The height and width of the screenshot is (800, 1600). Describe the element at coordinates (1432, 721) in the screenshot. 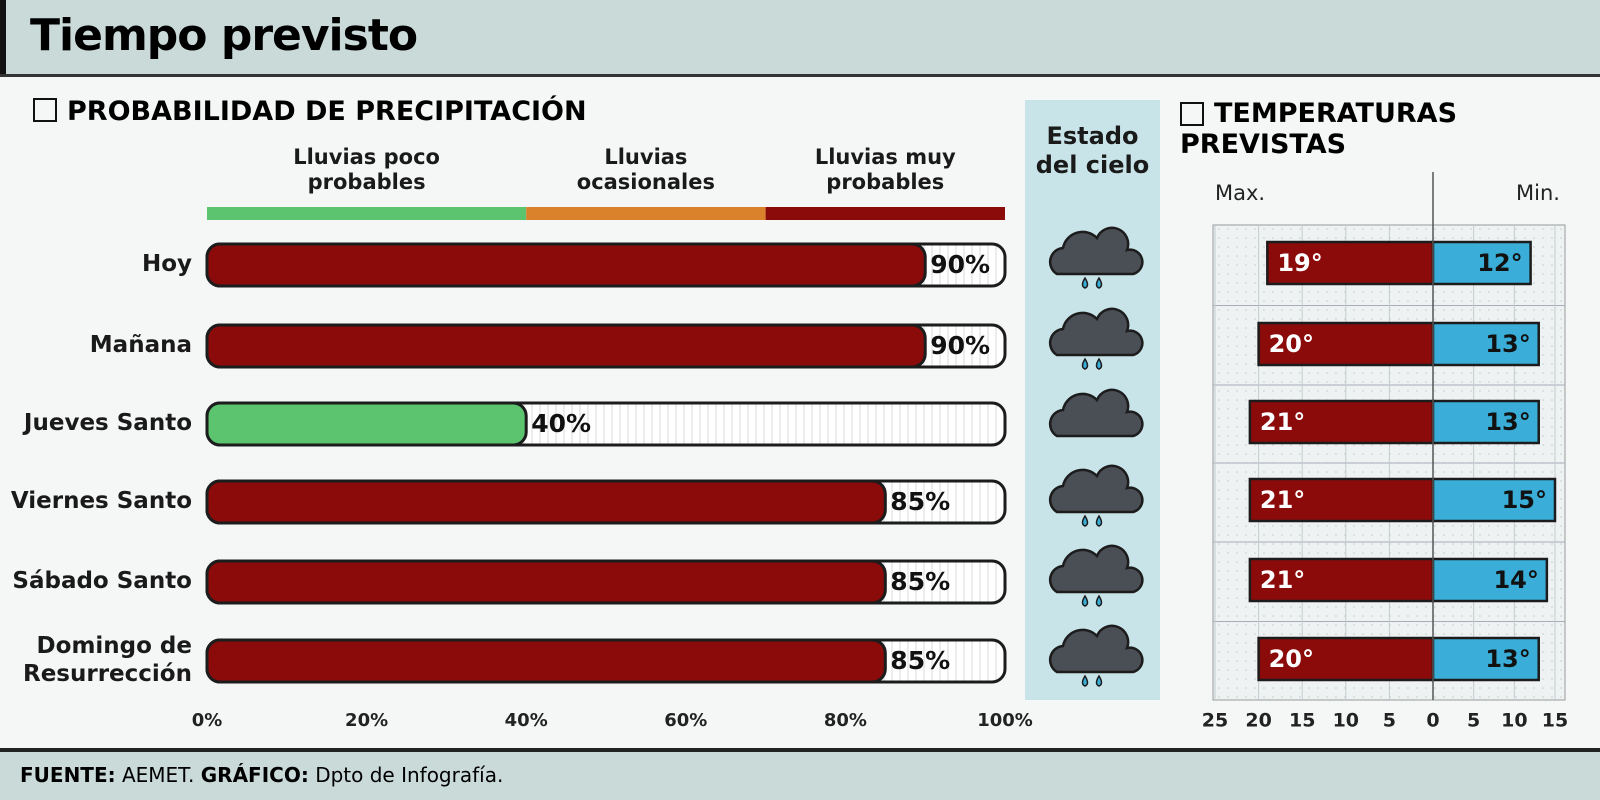

I see `x-tick-label: 0` at that location.